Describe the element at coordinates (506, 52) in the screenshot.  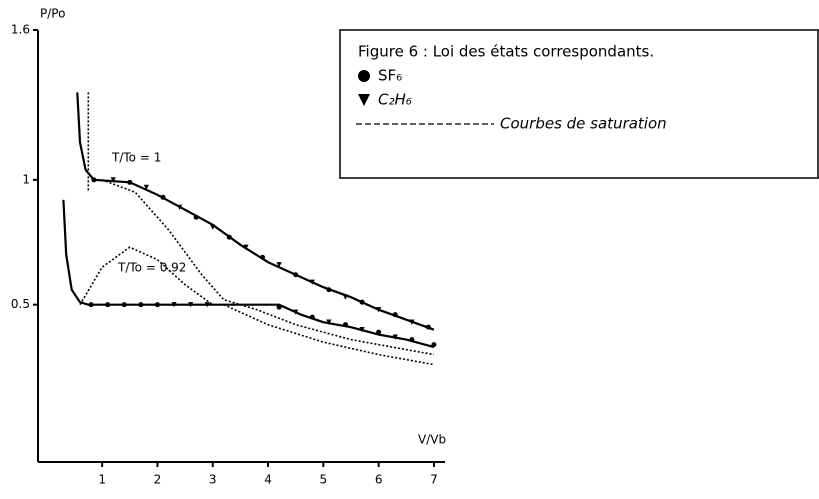
I see `chart-title: Figure 6 : Loi des états correspondants.` at that location.